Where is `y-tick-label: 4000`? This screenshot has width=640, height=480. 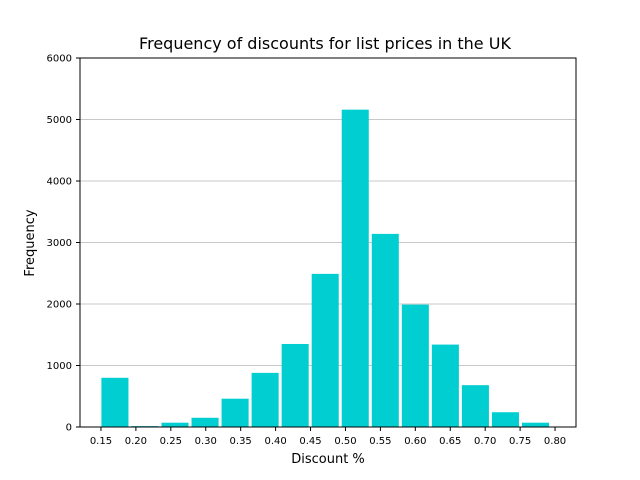
y-tick-label: 4000 is located at coordinates (59, 182).